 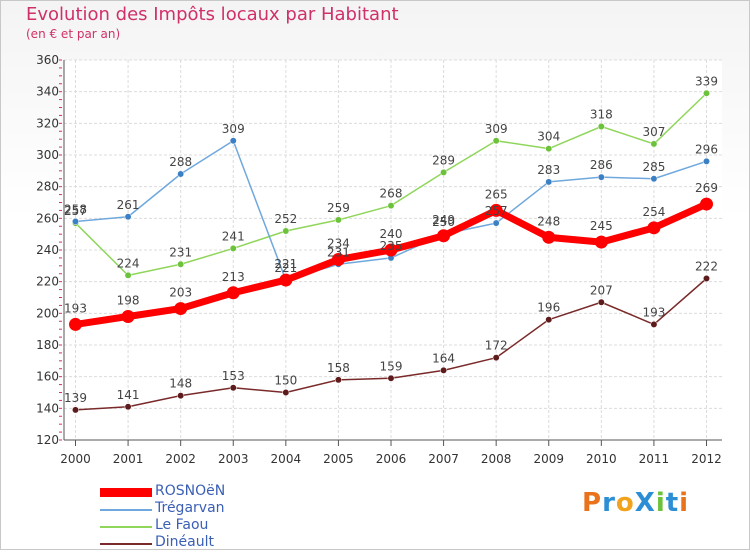 What do you see at coordinates (548, 221) in the screenshot?
I see `data-label-rosno-n: 248` at bounding box center [548, 221].